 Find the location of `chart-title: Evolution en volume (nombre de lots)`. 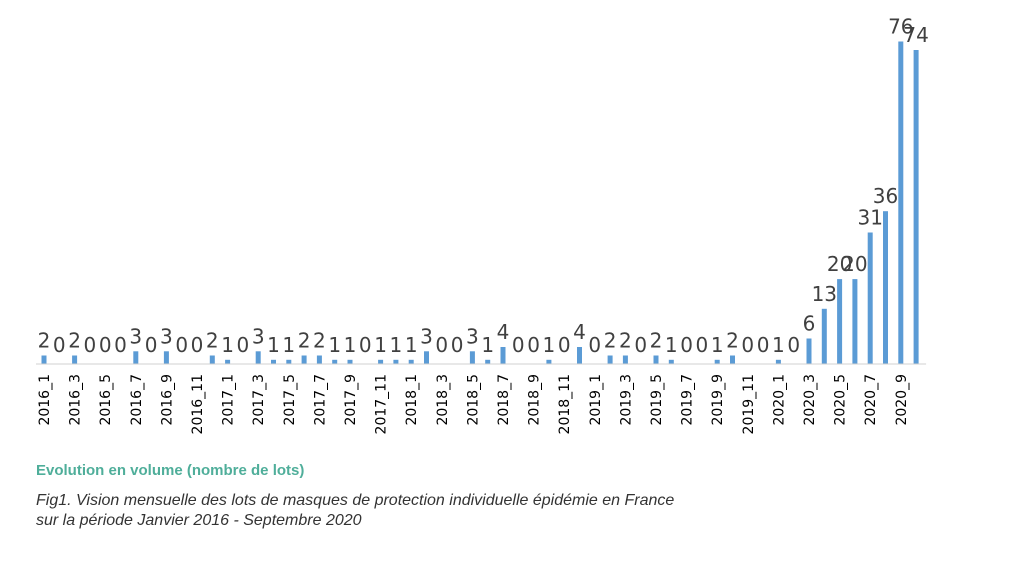

chart-title: Evolution en volume (nombre de lots) is located at coordinates (170, 470).